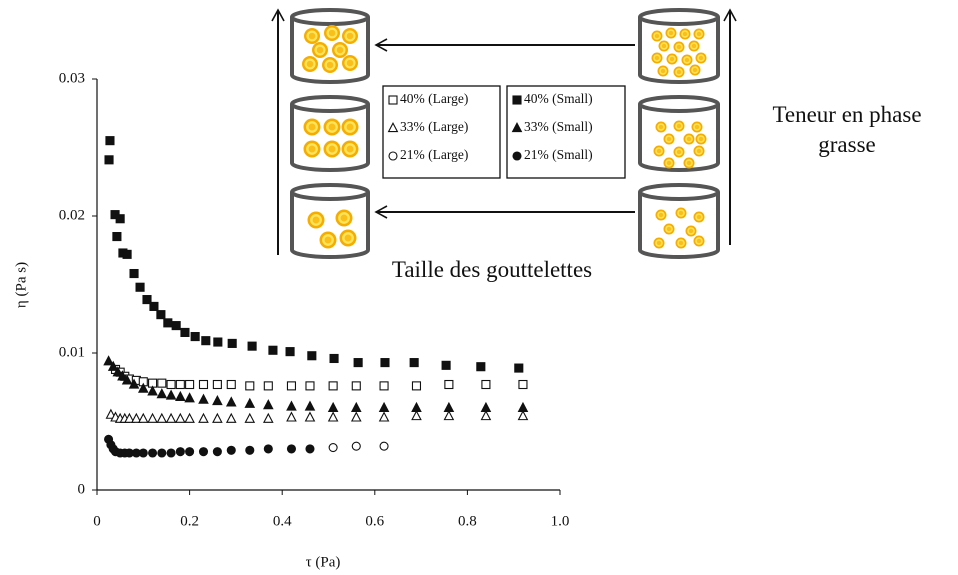  What do you see at coordinates (434, 98) in the screenshot?
I see `legend-label: 40% (Large)` at bounding box center [434, 98].